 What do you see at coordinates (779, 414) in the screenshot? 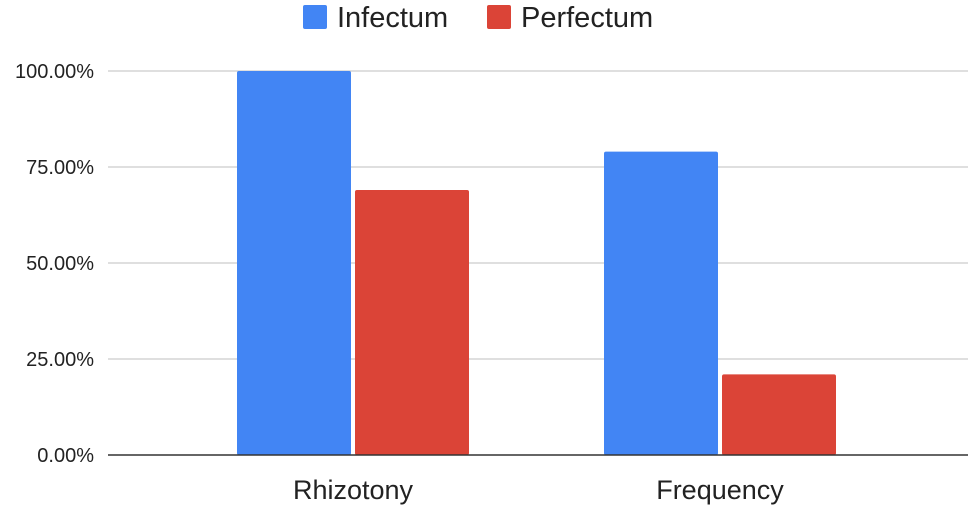
I see `bar-perfectum-frequency` at bounding box center [779, 414].